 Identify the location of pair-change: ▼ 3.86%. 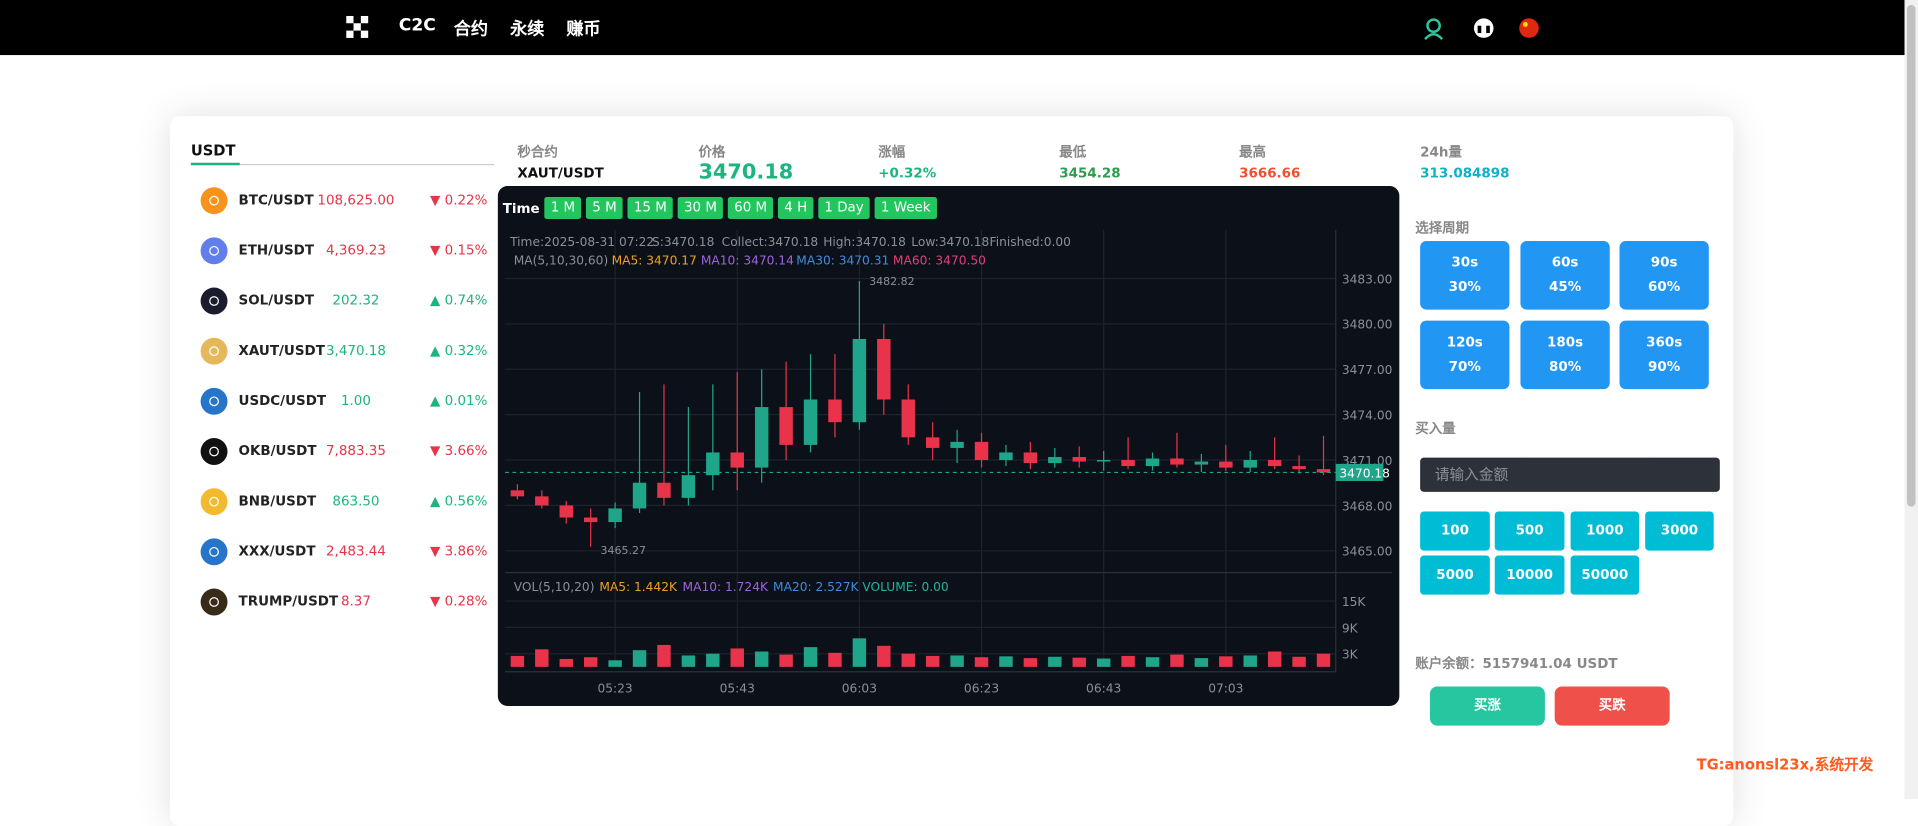
(459, 551).